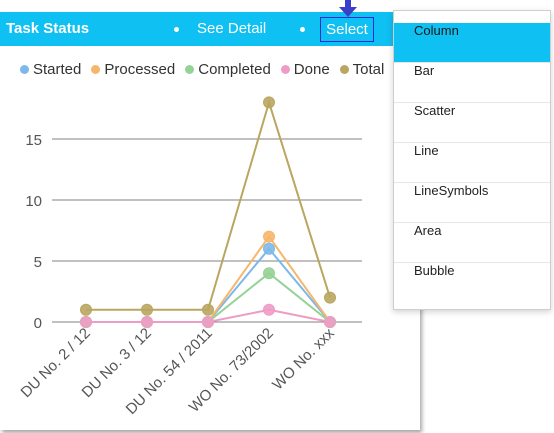  I want to click on menu-item-column: Column, so click(472, 43).